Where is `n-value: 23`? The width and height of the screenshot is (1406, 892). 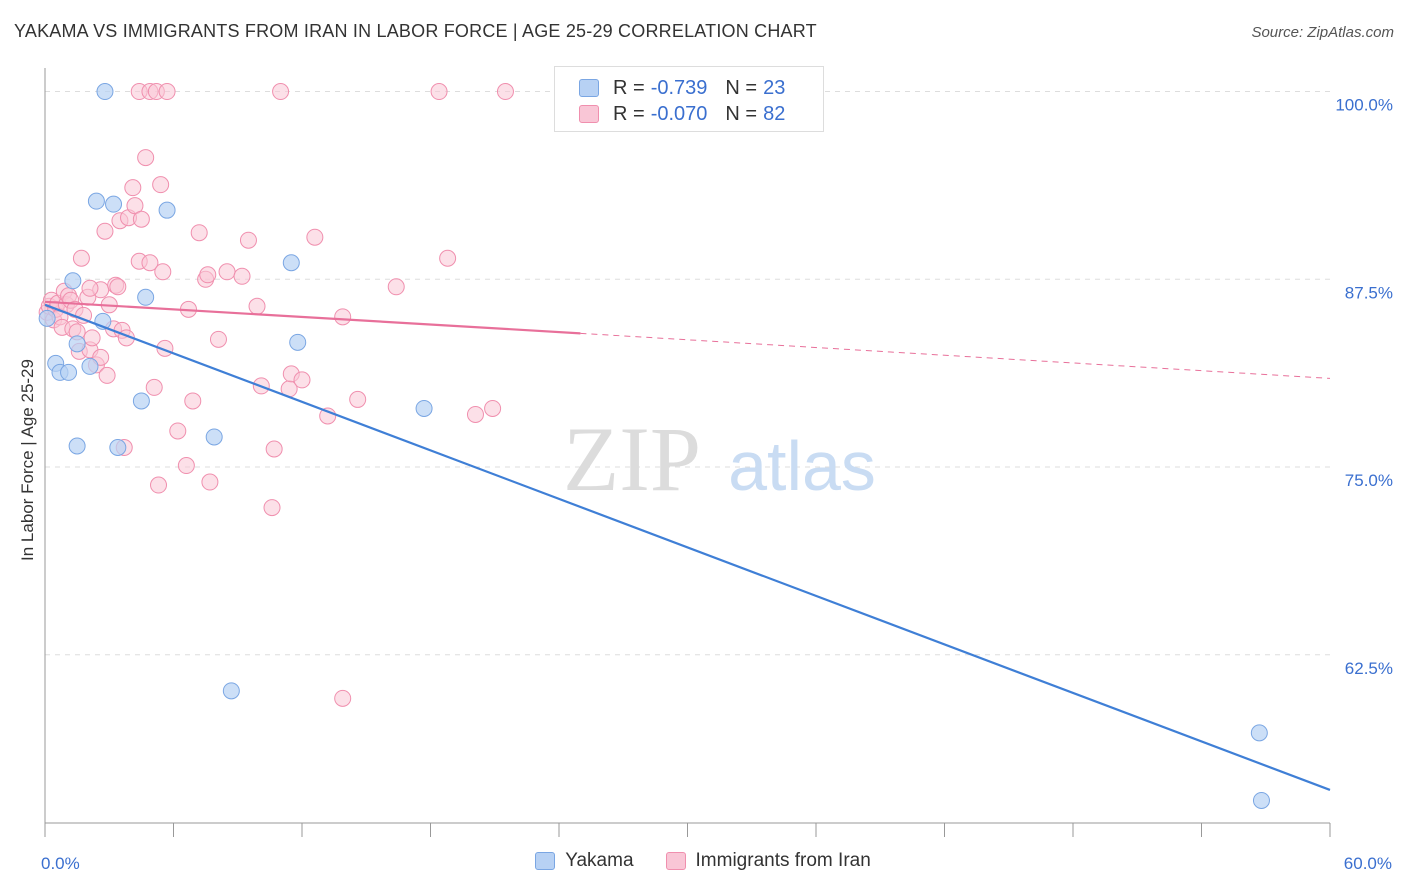
n-value: 23 is located at coordinates (774, 87).